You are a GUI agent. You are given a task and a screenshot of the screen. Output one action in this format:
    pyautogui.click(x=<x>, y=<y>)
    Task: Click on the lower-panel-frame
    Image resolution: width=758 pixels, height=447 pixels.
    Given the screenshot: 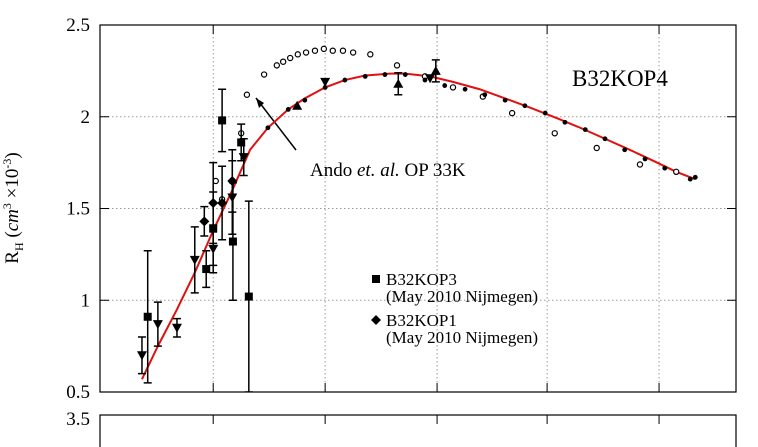 What is the action you would take?
    pyautogui.click(x=418, y=430)
    